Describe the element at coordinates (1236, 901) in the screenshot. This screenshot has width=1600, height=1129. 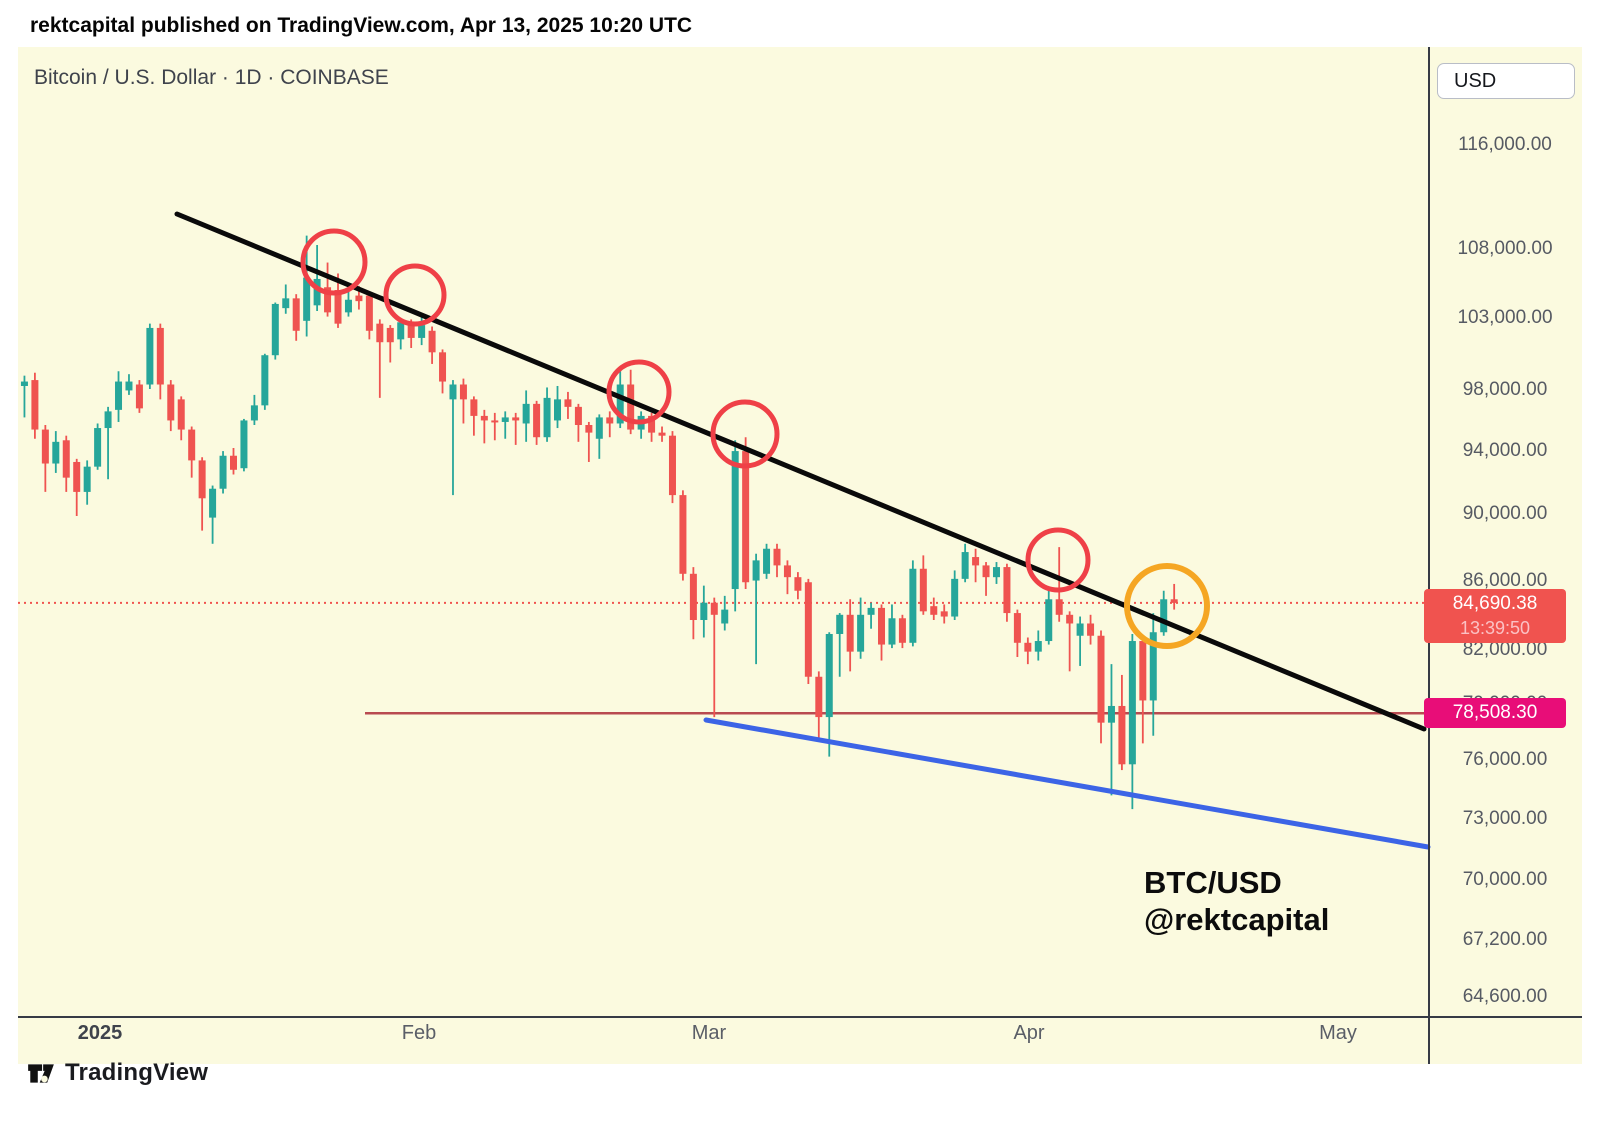
I see `watermark: BTC/USD @rektcapital` at that location.